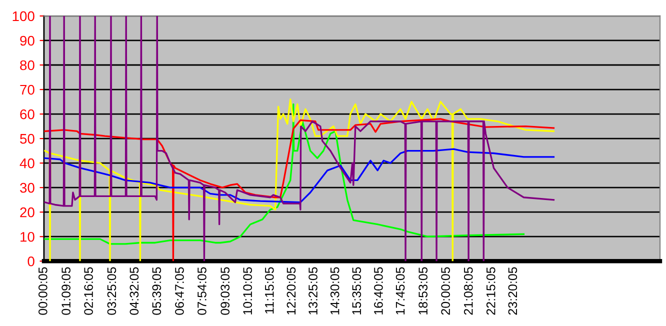  I want to click on y-tick-label: 10, so click(27, 237).